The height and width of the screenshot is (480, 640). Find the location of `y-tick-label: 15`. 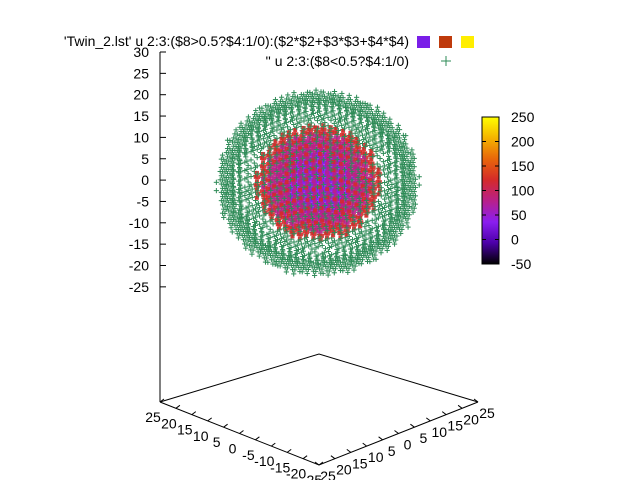

y-tick-label: 15 is located at coordinates (360, 463).